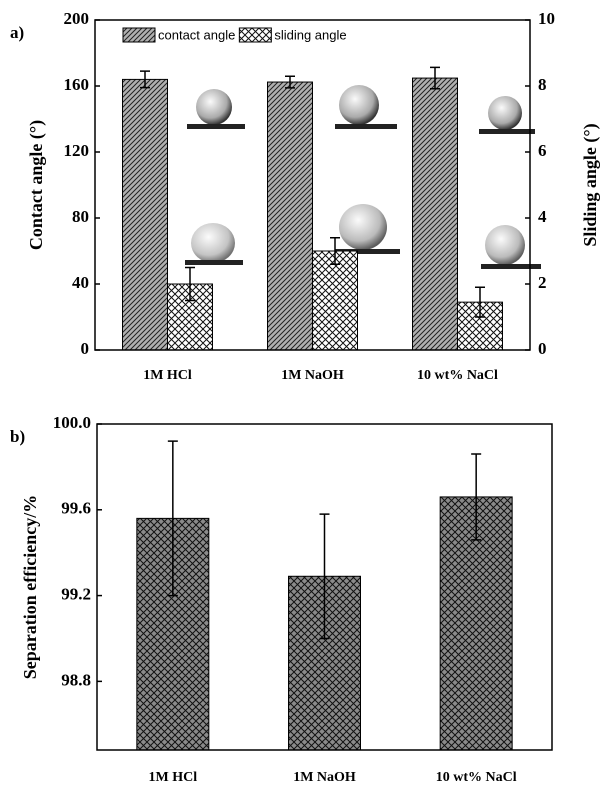 The image size is (611, 794). I want to click on y2-tick-label: 4, so click(542, 216).